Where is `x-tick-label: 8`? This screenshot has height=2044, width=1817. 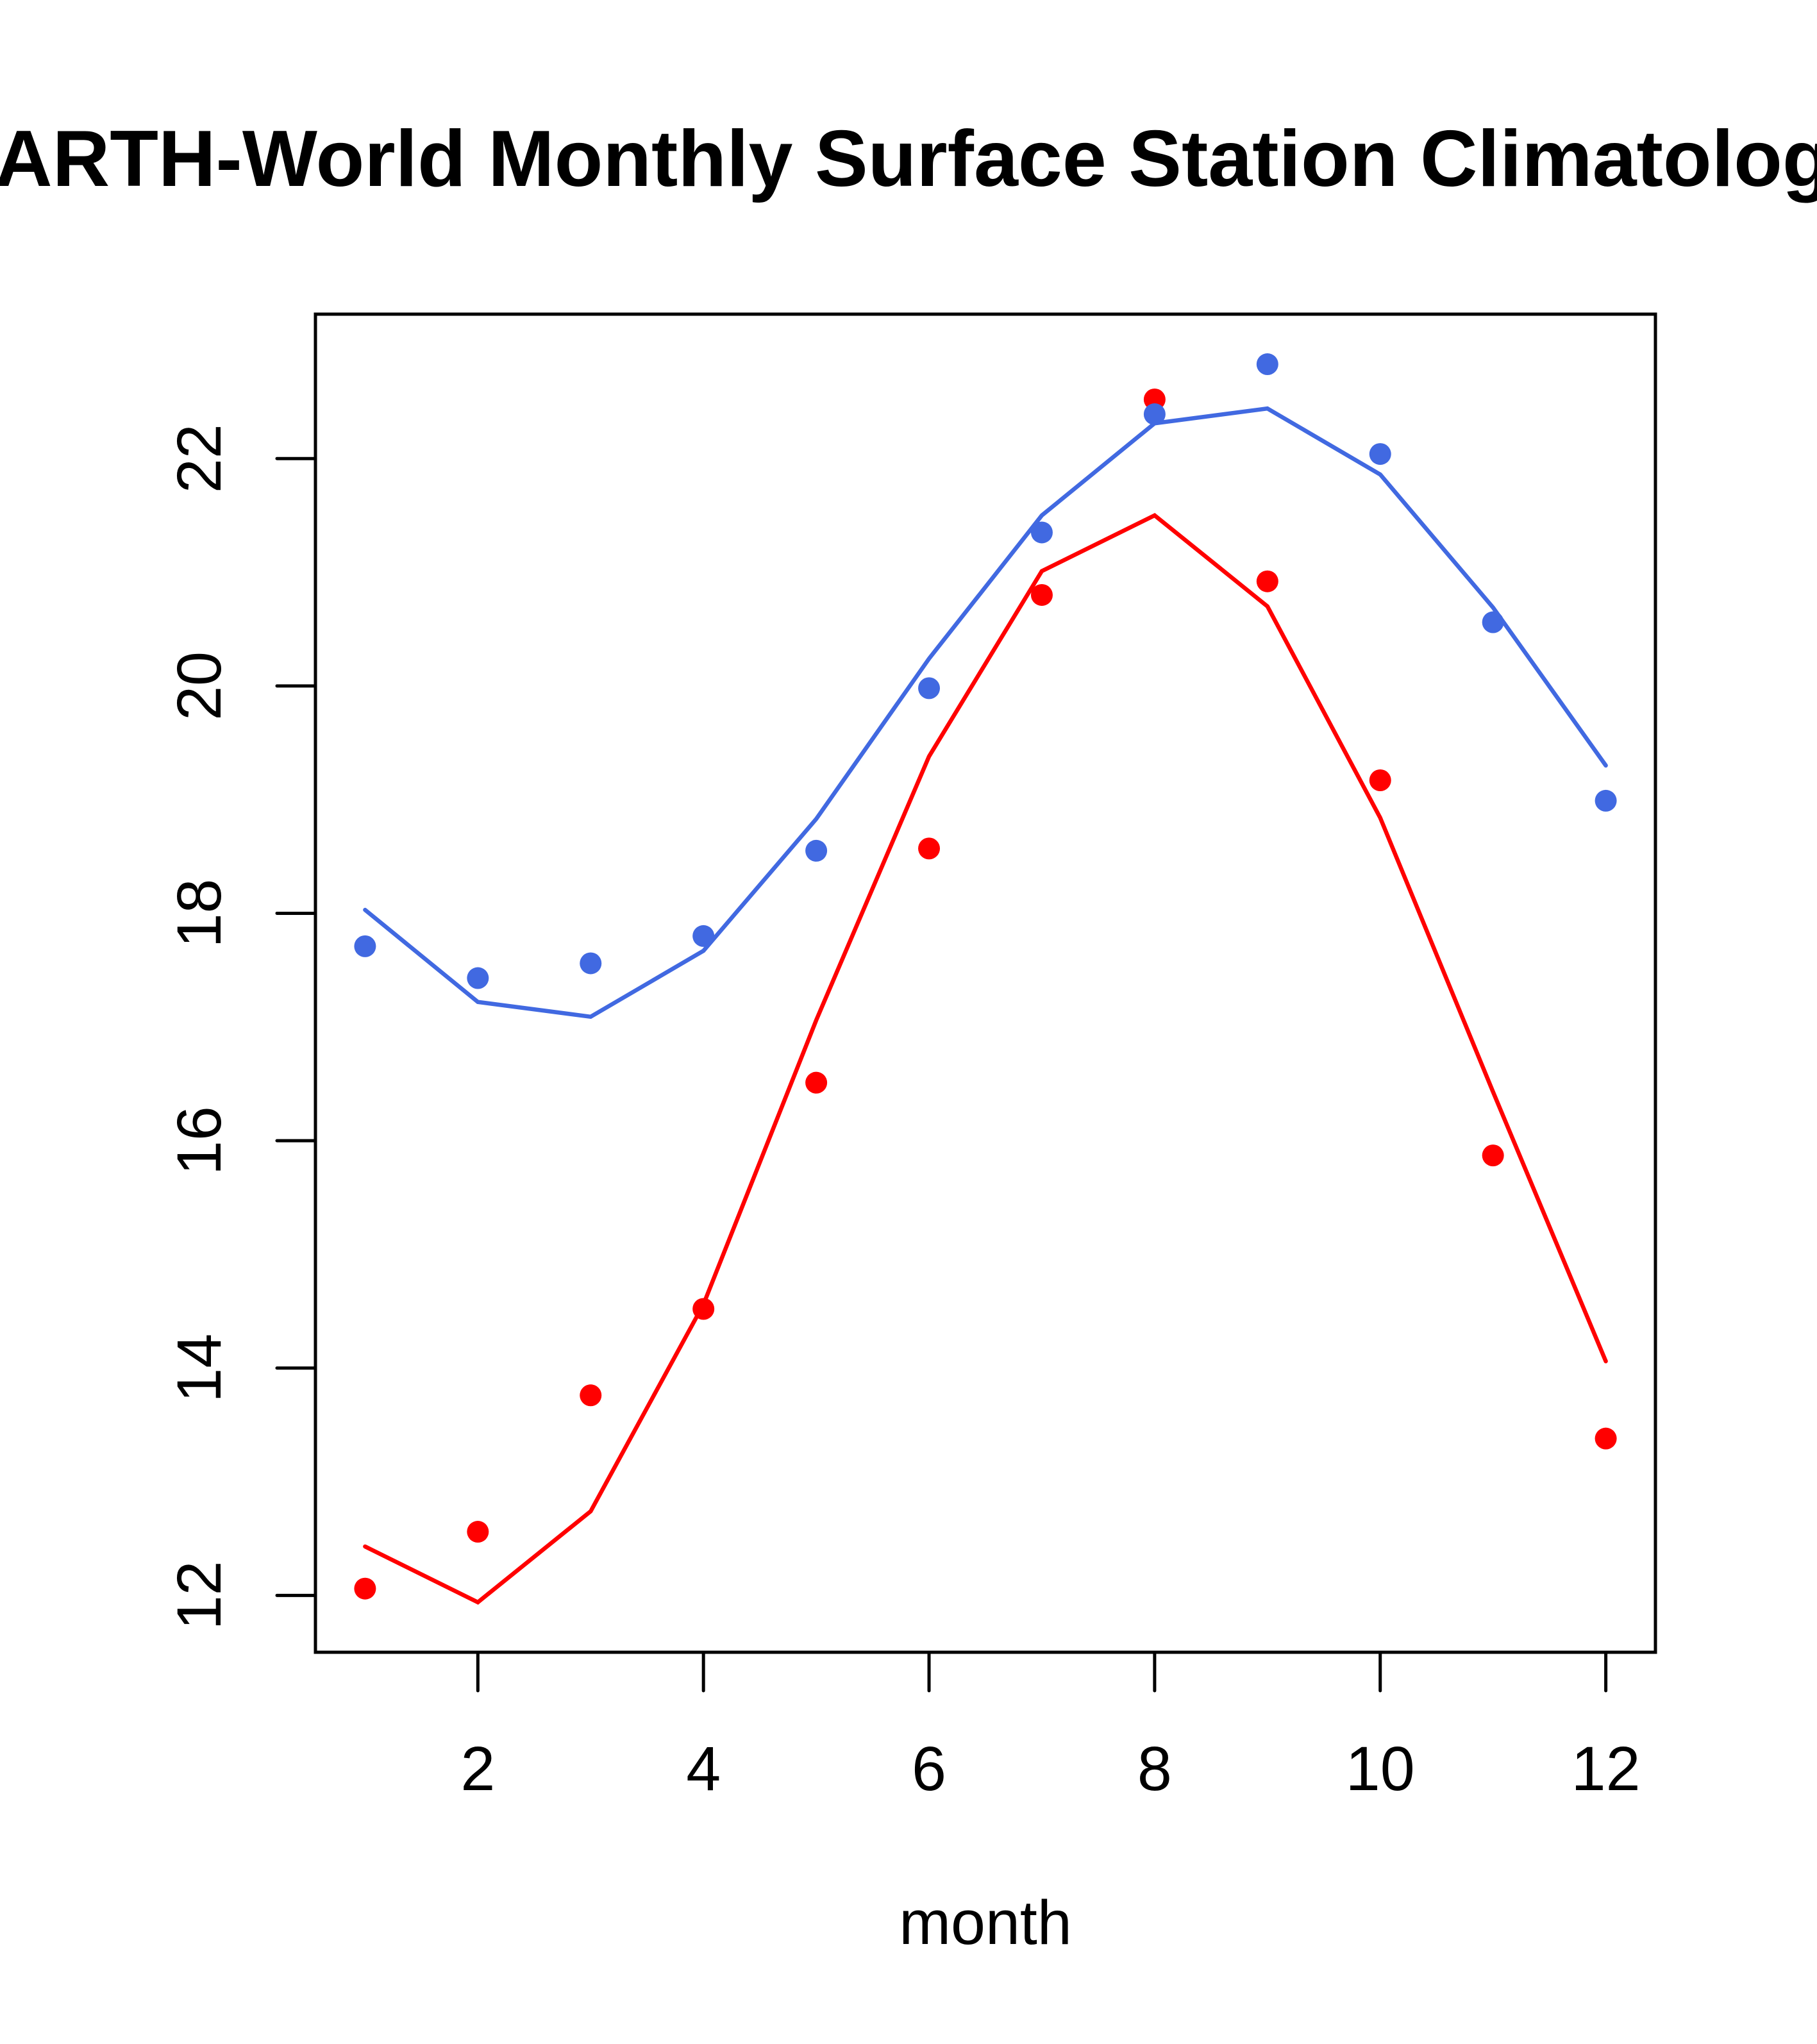 x-tick-label: 8 is located at coordinates (1154, 1769).